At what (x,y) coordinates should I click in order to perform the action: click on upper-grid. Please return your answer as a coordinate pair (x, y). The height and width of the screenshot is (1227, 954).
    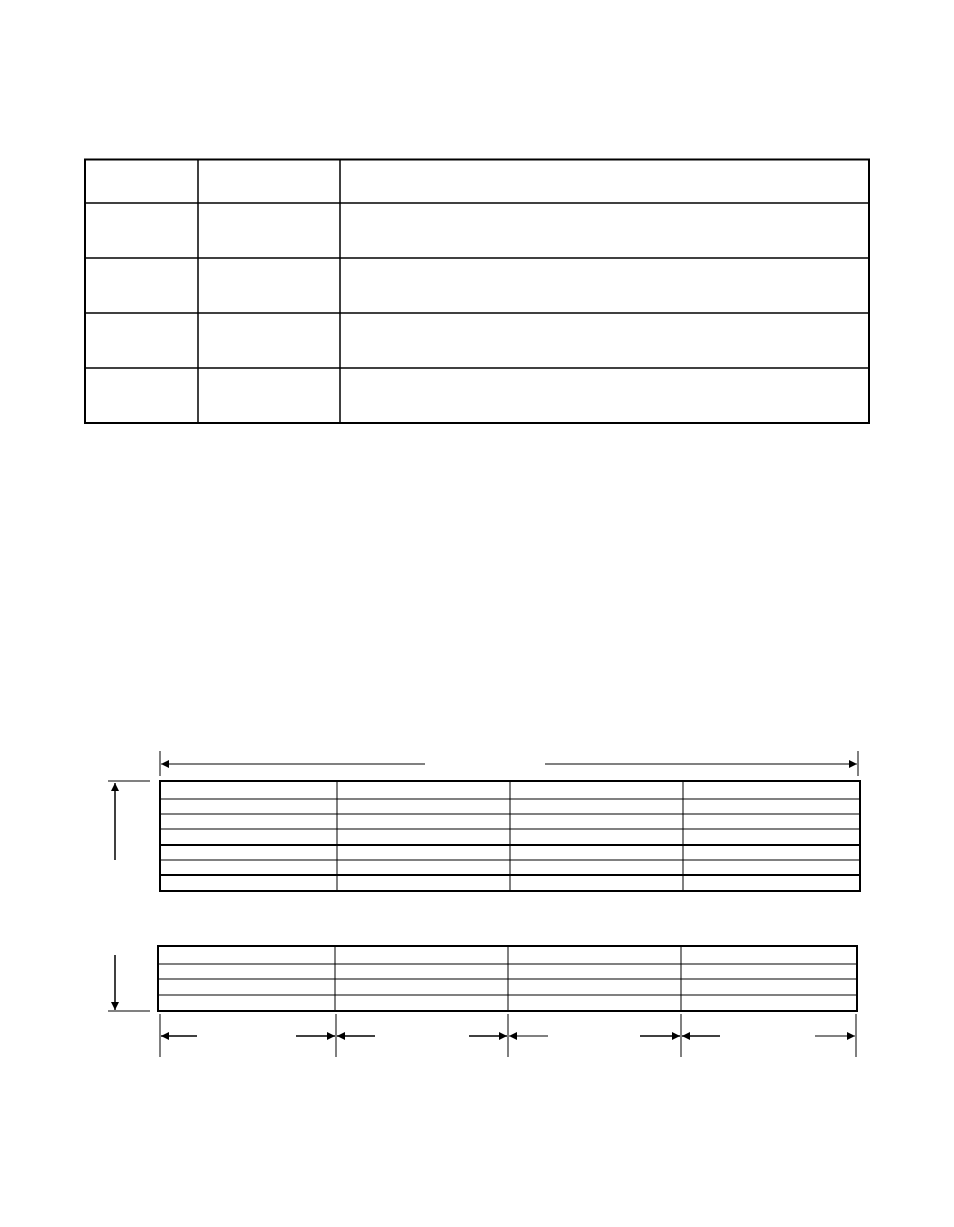
    Looking at the image, I should click on (510, 836).